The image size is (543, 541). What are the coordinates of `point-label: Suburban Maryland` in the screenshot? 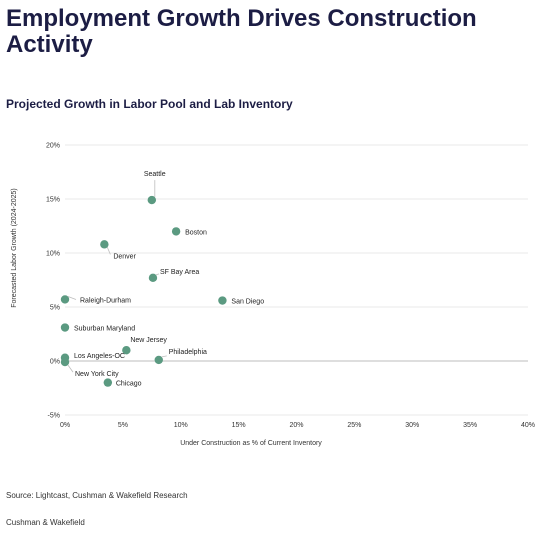 It's located at (104, 329).